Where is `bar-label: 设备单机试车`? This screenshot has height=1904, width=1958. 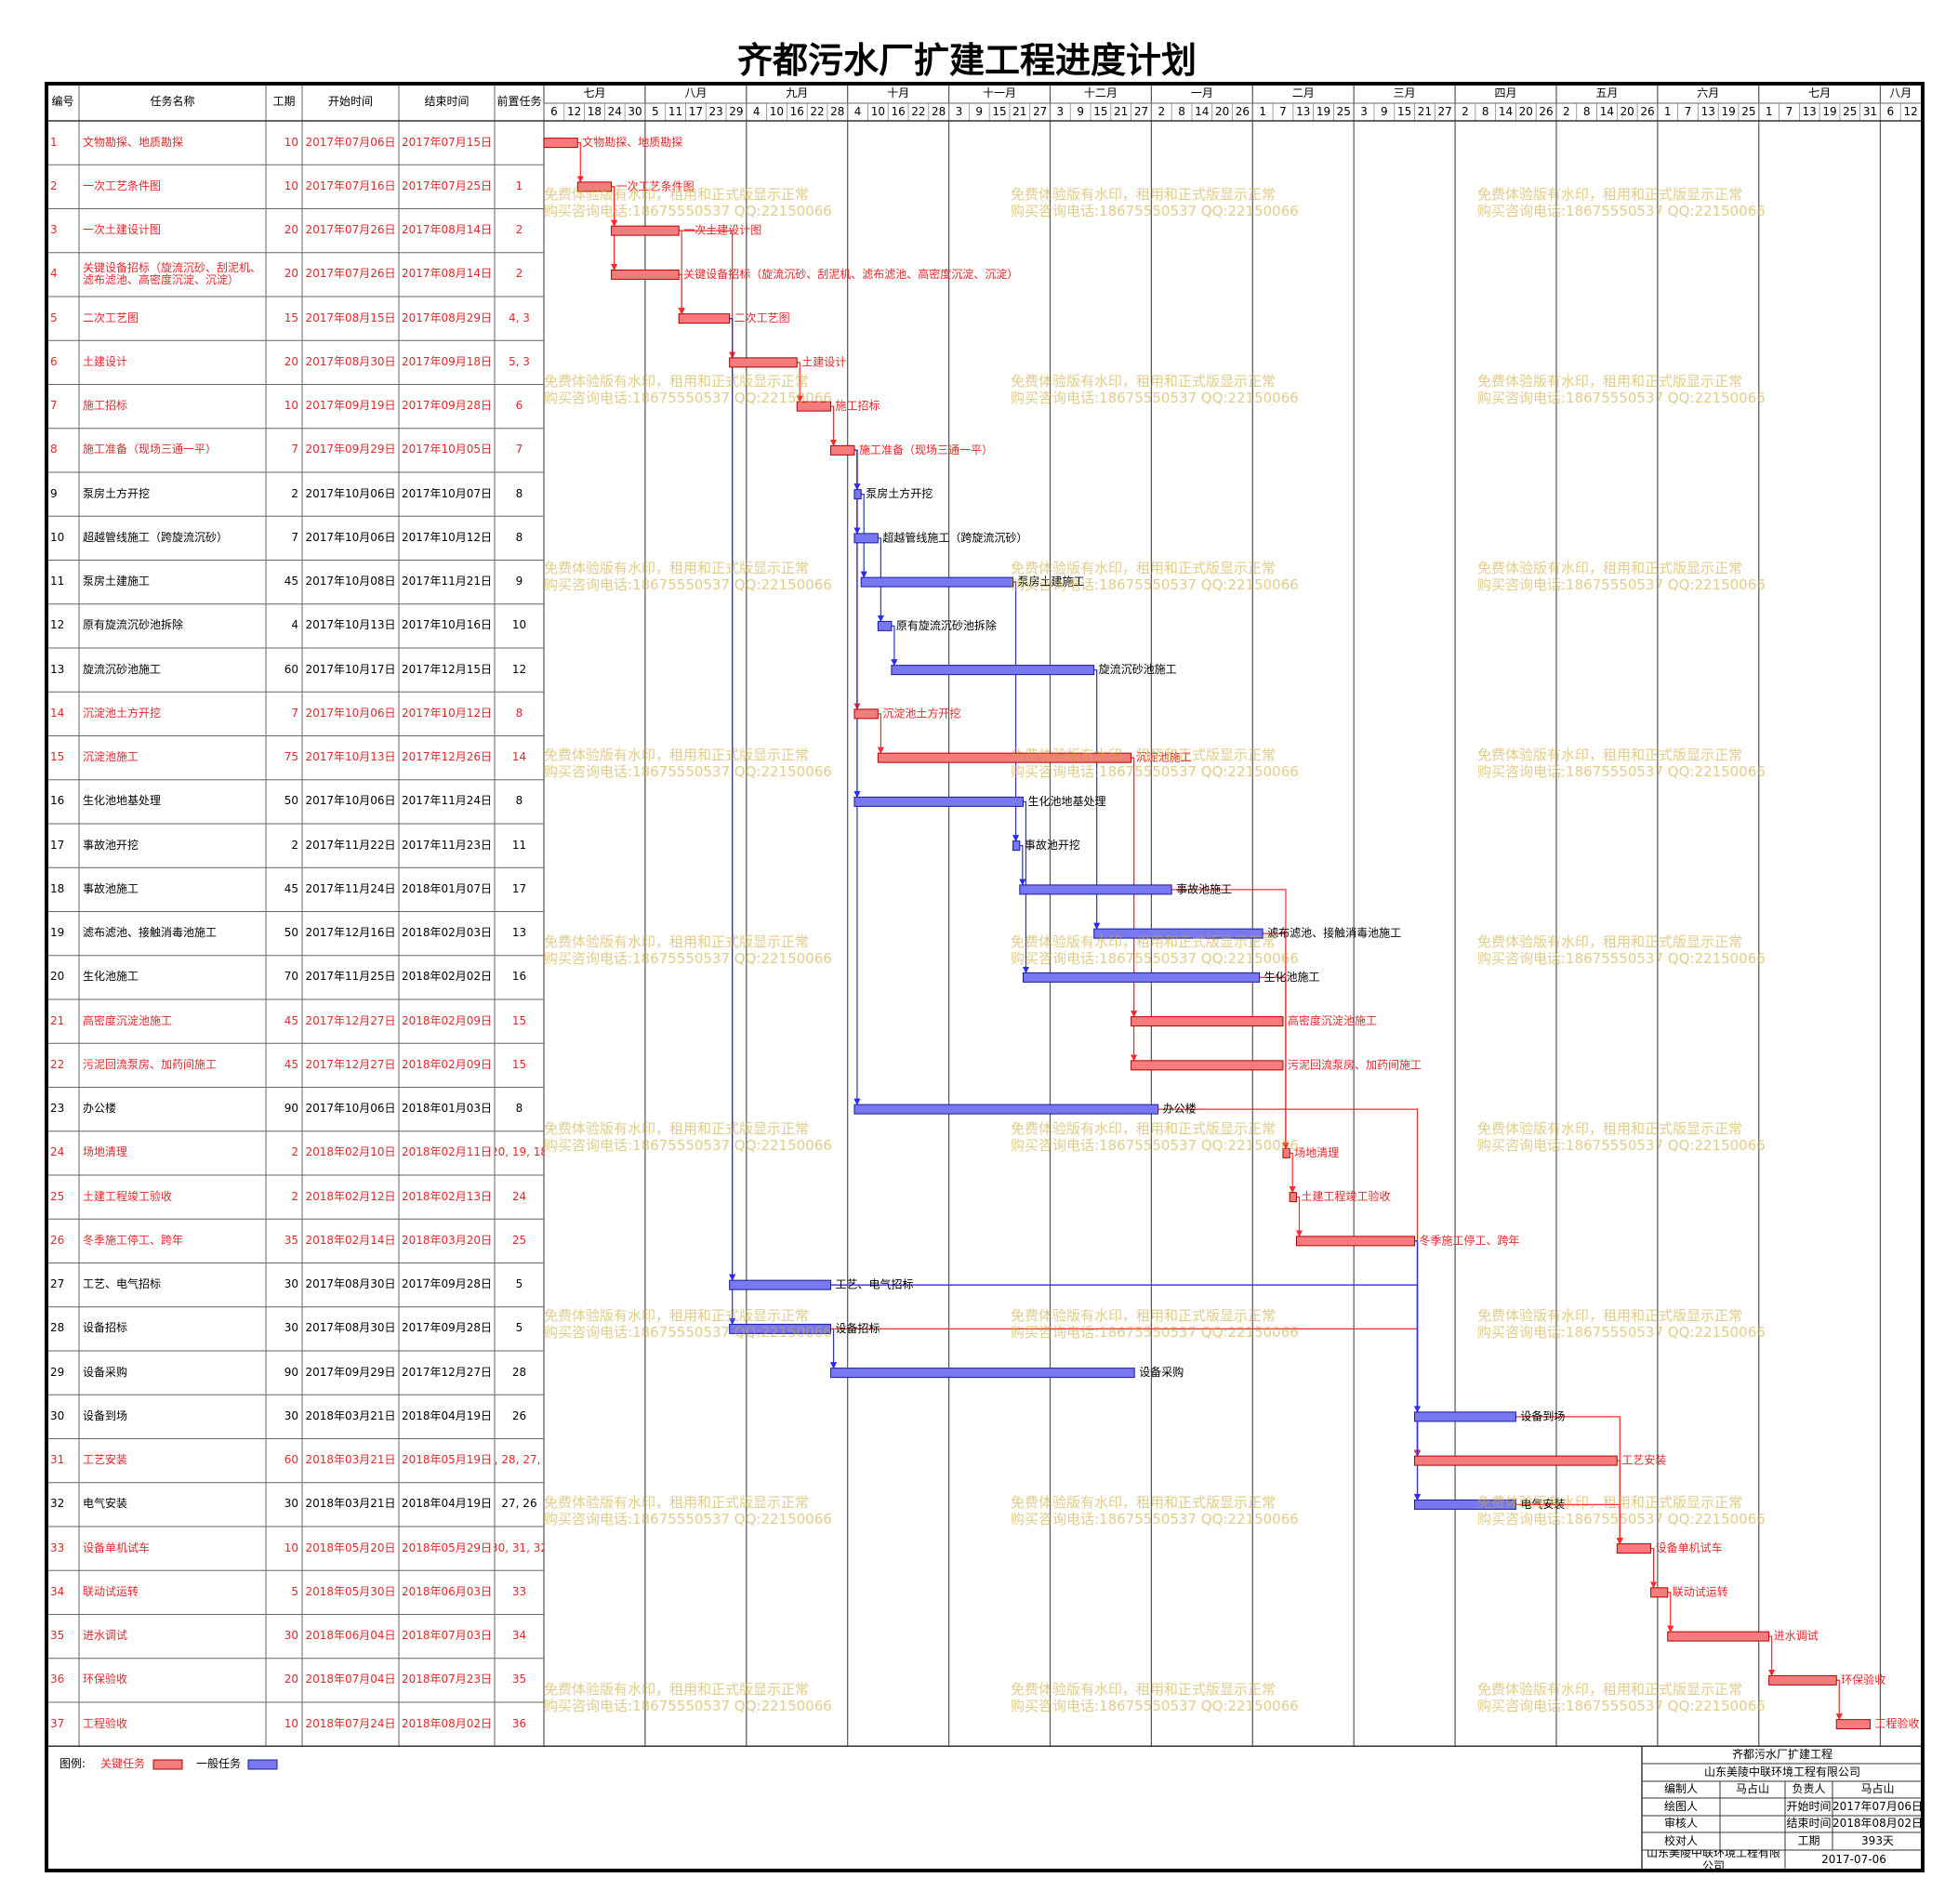 bar-label: 设备单机试车 is located at coordinates (1689, 1547).